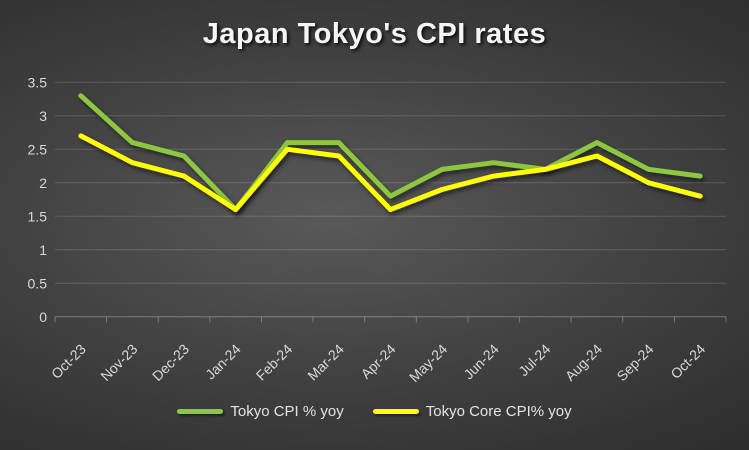 The width and height of the screenshot is (749, 450). I want to click on x-tick-label: Oct-24, so click(687, 361).